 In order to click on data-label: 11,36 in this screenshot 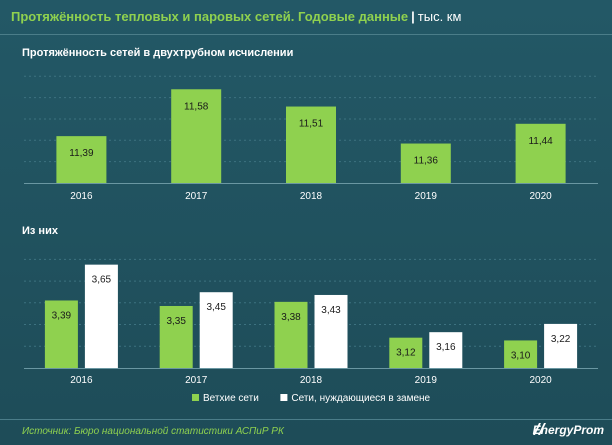, I will do `click(426, 161)`.